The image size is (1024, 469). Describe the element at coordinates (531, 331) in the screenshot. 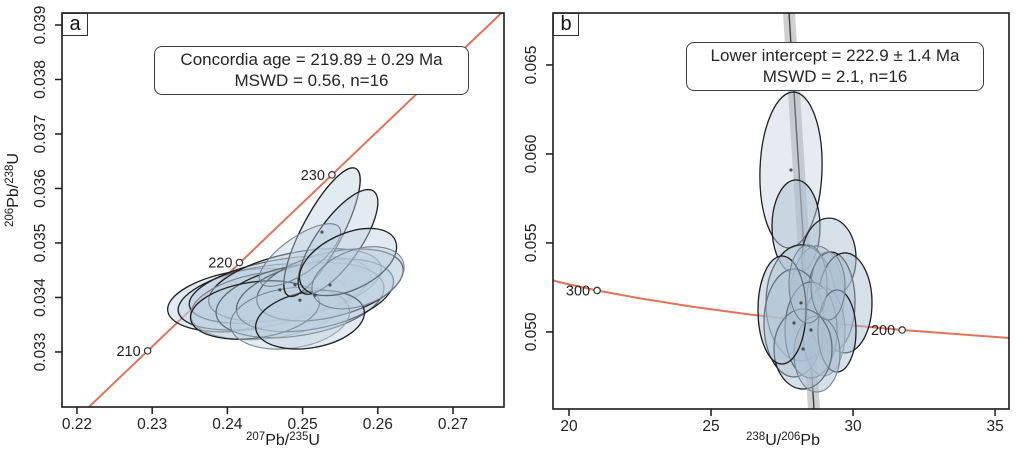

I see `y-tick-label: 0.050` at that location.